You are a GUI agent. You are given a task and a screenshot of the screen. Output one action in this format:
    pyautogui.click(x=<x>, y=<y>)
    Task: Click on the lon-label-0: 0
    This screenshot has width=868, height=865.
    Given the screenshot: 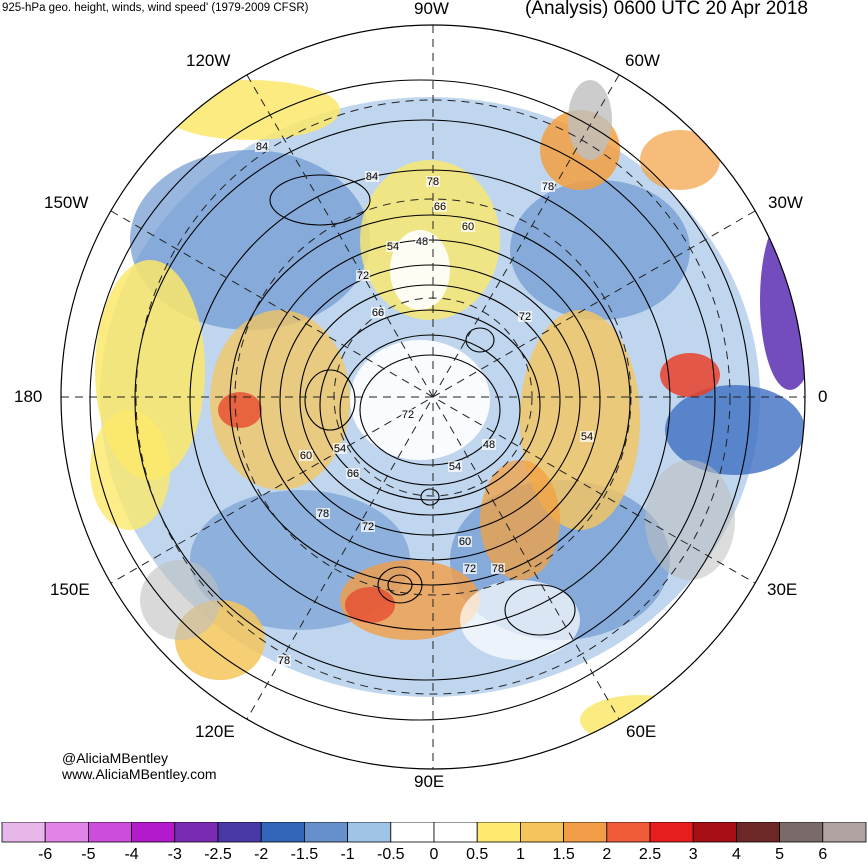 What is the action you would take?
    pyautogui.click(x=823, y=396)
    